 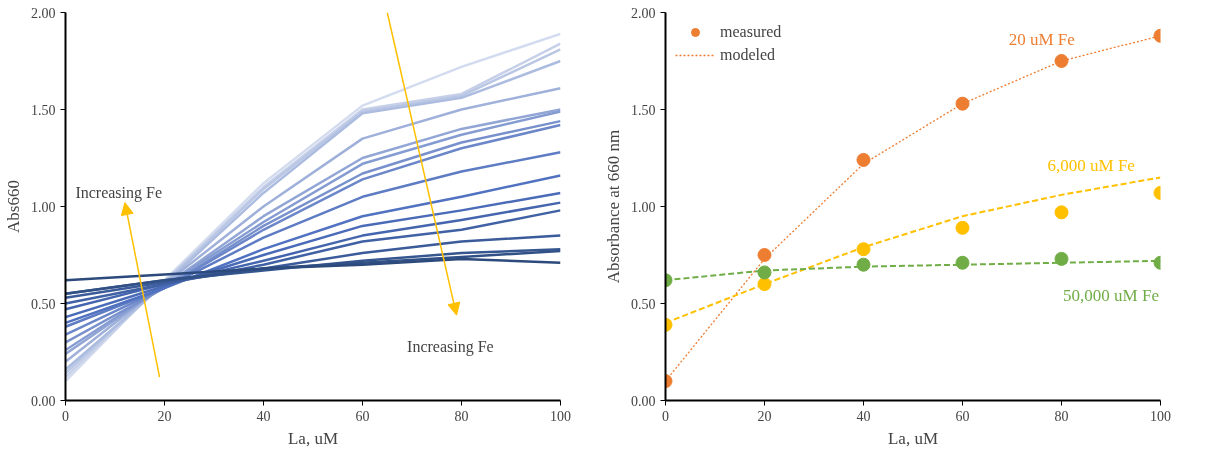 What do you see at coordinates (1041, 40) in the screenshot?
I see `annotation: 20 uM Fe` at bounding box center [1041, 40].